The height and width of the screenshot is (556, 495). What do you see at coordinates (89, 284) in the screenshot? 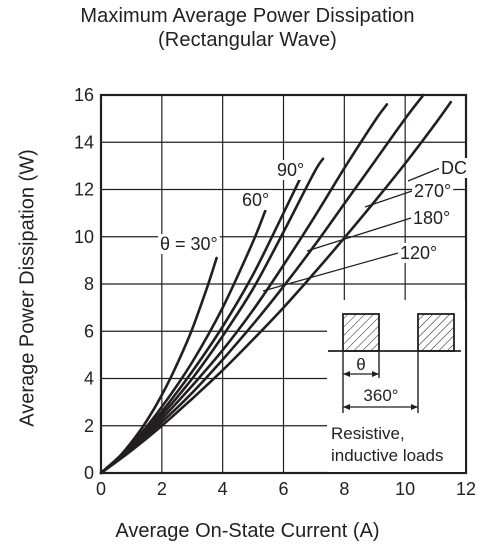
I see `y-tick-label: 8` at bounding box center [89, 284].